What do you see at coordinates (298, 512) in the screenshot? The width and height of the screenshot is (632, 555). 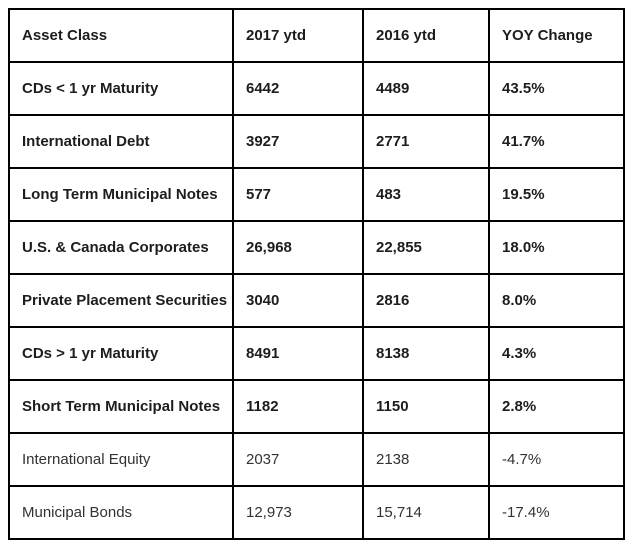 I see `cell-2017-ytd: 12,973` at bounding box center [298, 512].